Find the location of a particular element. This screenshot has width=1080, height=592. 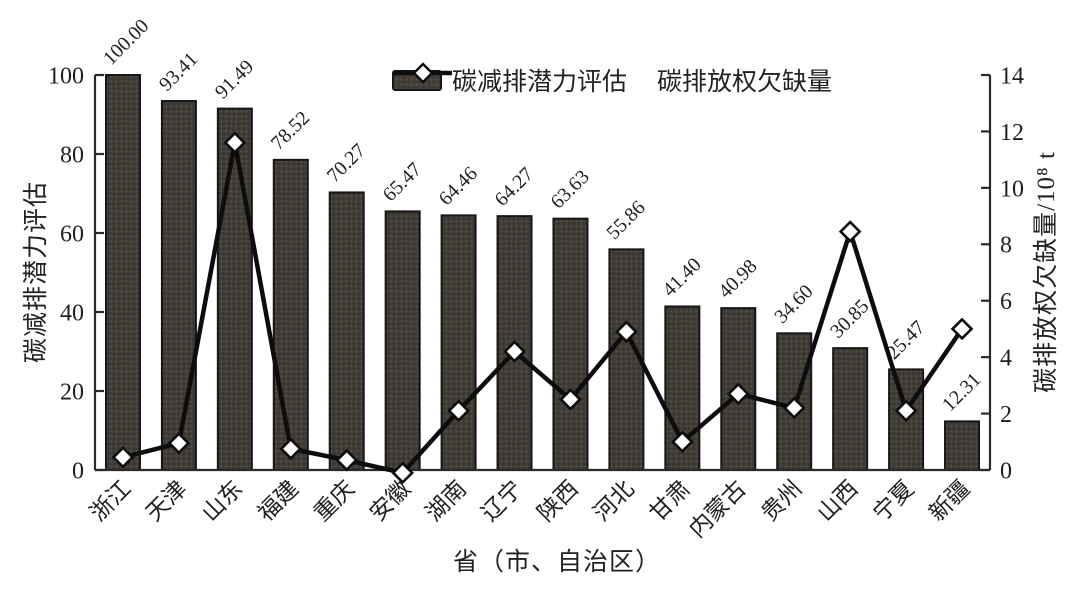

x-label-新疆: 新疆 is located at coordinates (949, 501).